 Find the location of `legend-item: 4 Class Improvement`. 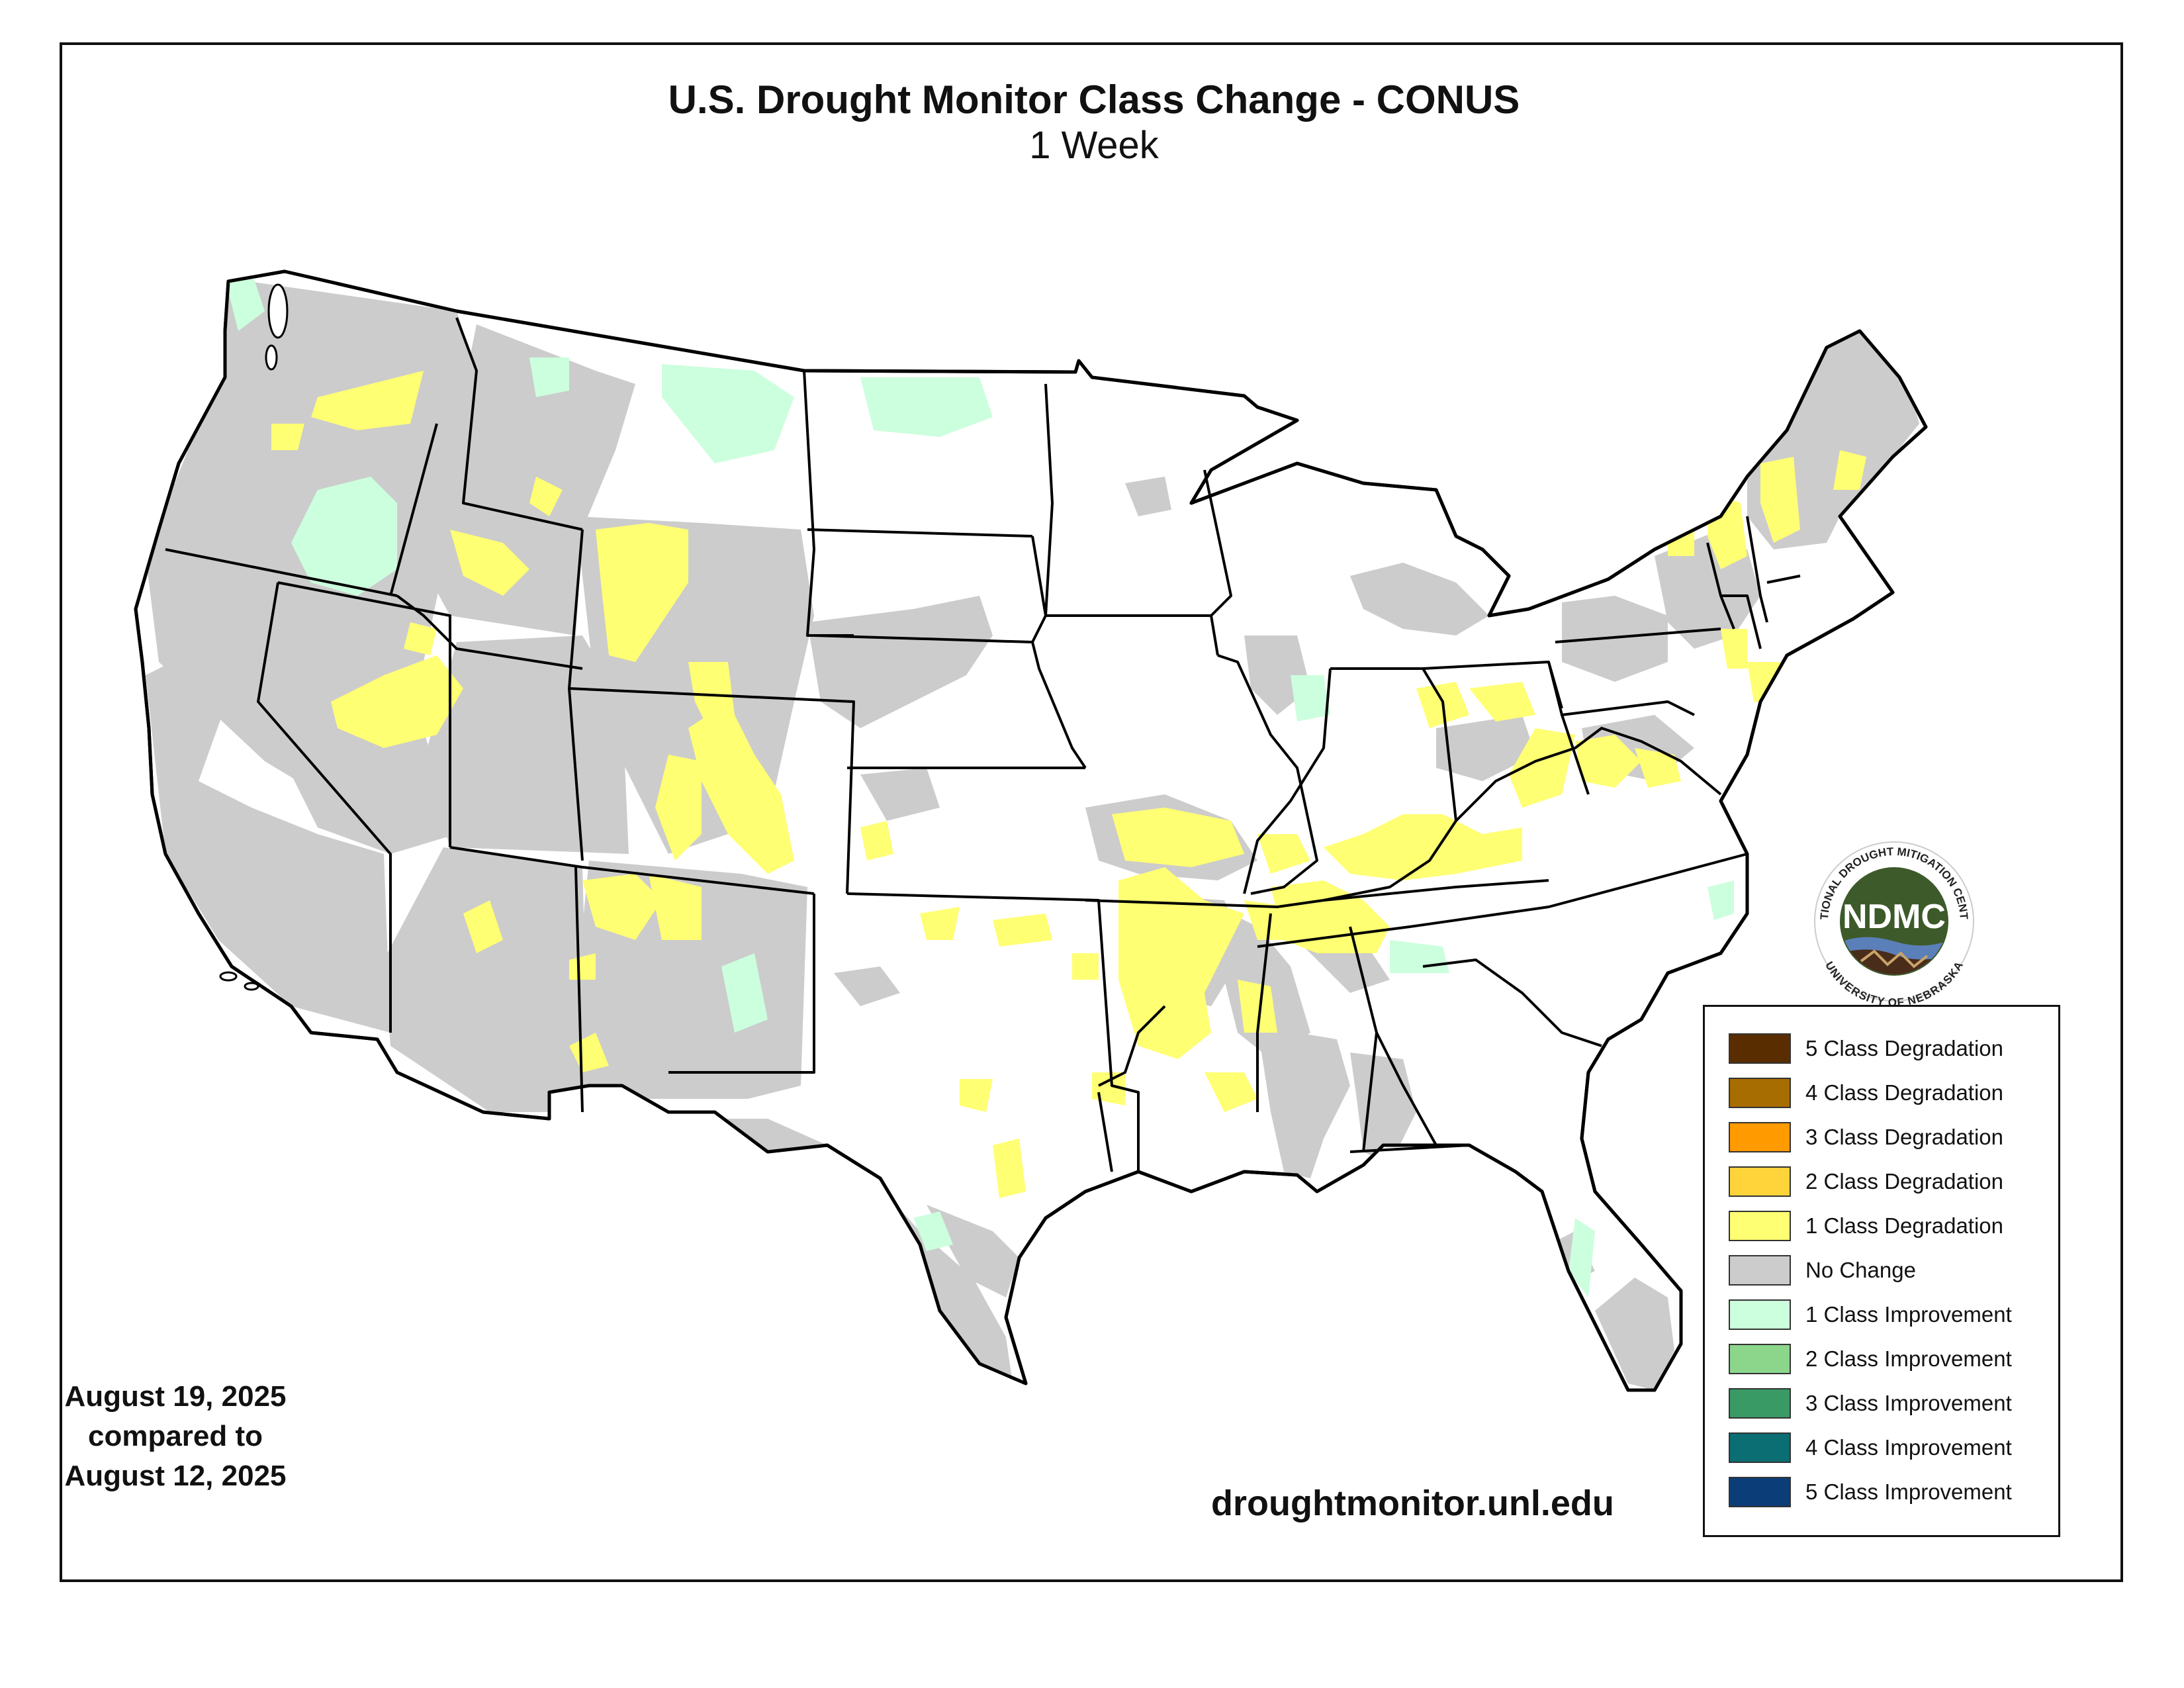

legend-item: 4 Class Improvement is located at coordinates (1894, 1449).